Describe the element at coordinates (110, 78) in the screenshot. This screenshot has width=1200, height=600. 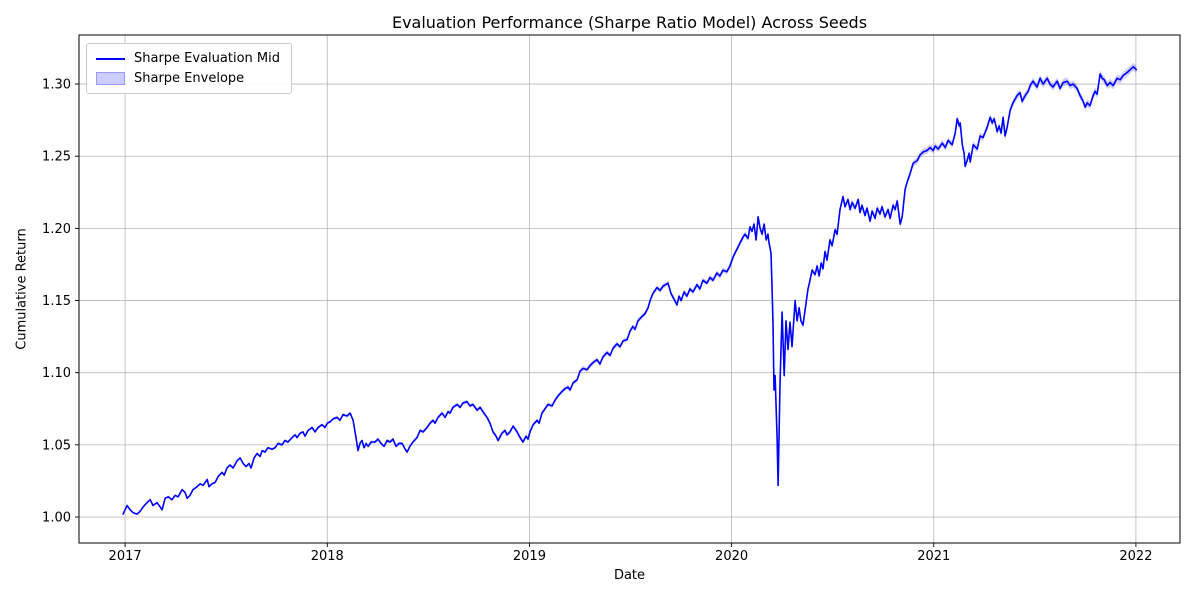
I see `legend-patch-swatch` at that location.